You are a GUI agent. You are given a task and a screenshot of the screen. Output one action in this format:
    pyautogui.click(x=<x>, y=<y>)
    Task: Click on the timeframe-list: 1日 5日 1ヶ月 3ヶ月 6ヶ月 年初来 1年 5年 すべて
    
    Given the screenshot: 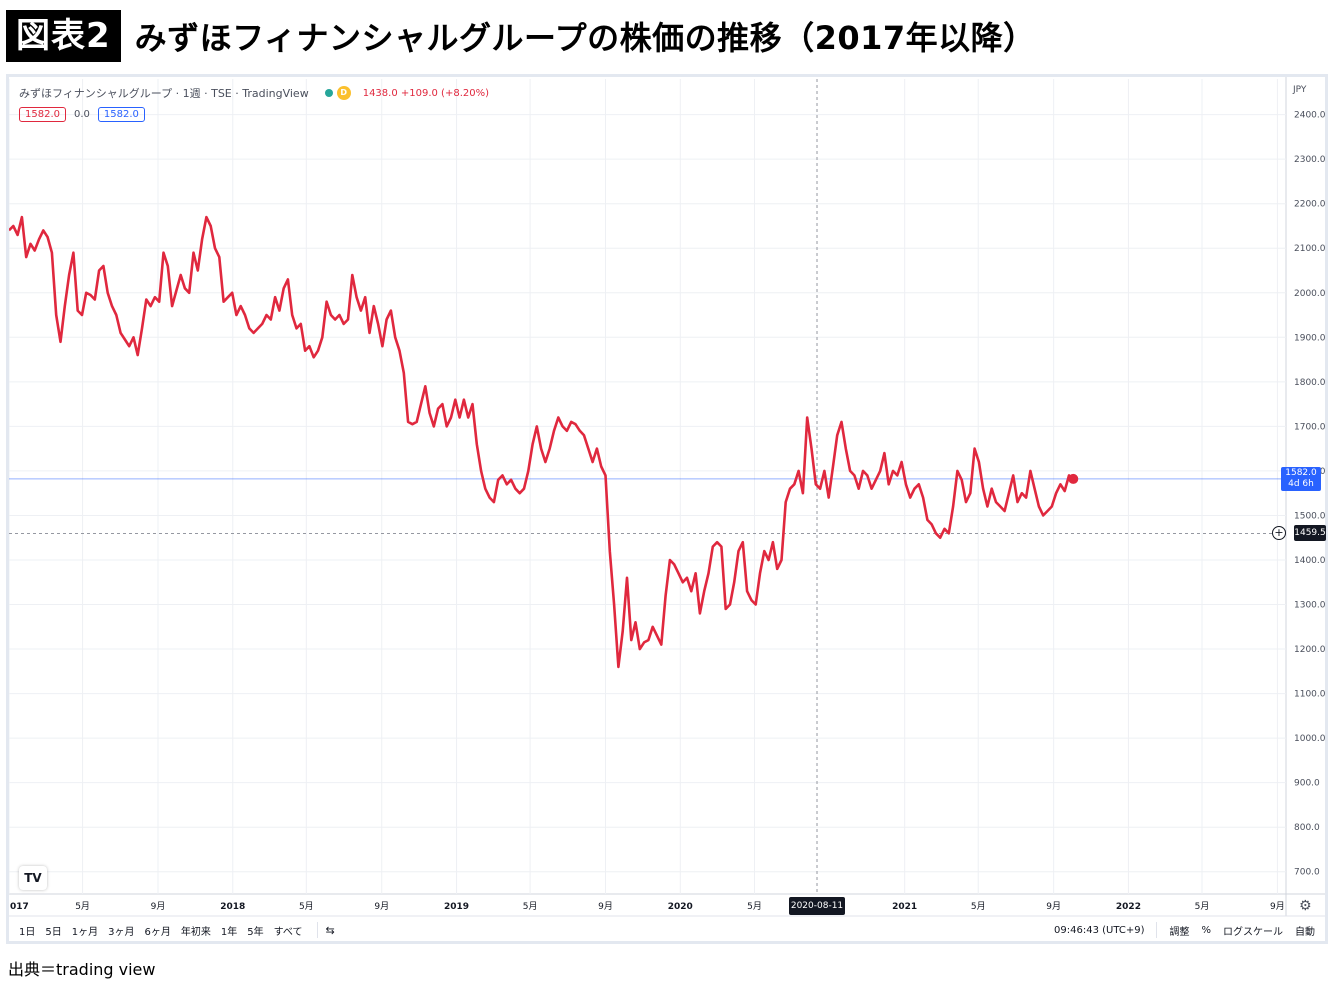 What is the action you would take?
    pyautogui.click(x=166, y=930)
    